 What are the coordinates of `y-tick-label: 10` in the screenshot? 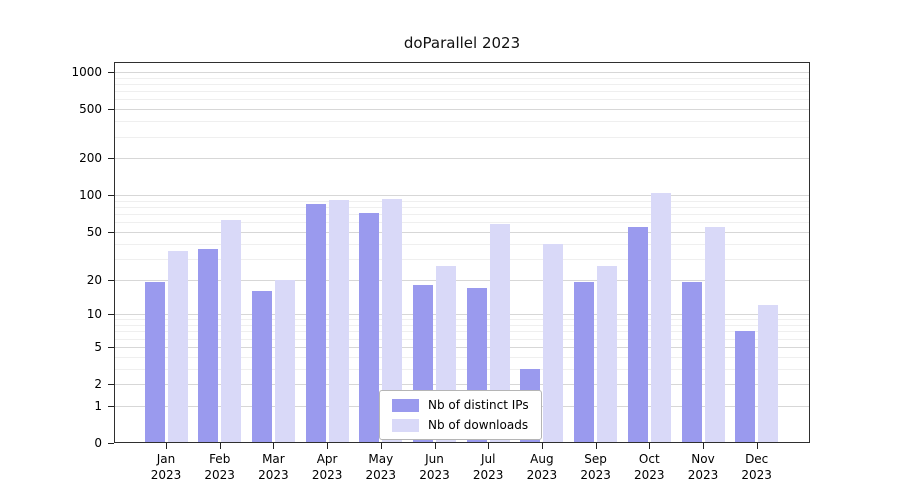 It's located at (94, 314).